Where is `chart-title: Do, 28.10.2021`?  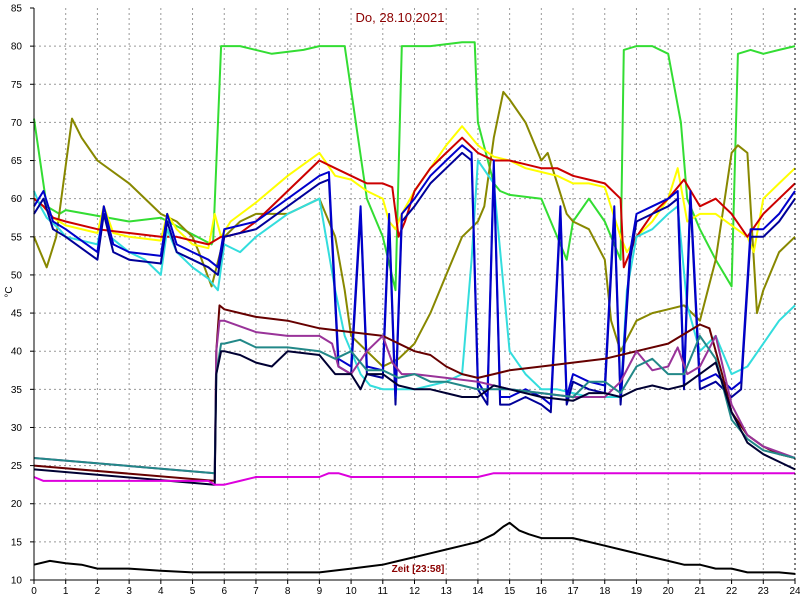
chart-title: Do, 28.10.2021 is located at coordinates (400, 17).